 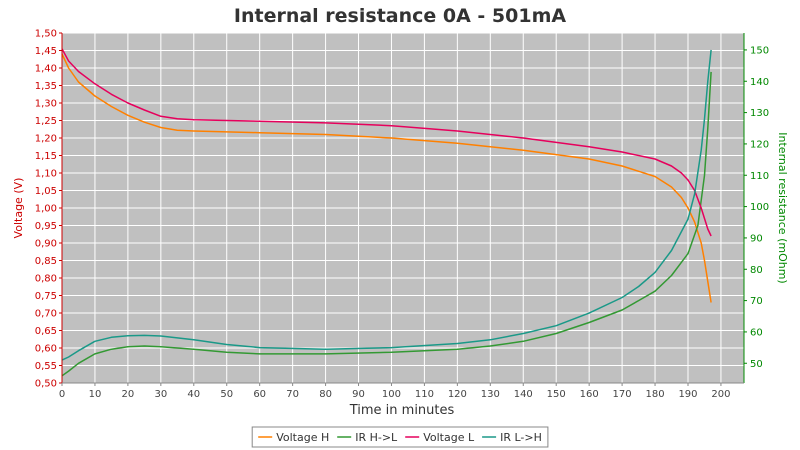 What do you see at coordinates (259, 394) in the screenshot?
I see `x-tick-label: 60` at bounding box center [259, 394].